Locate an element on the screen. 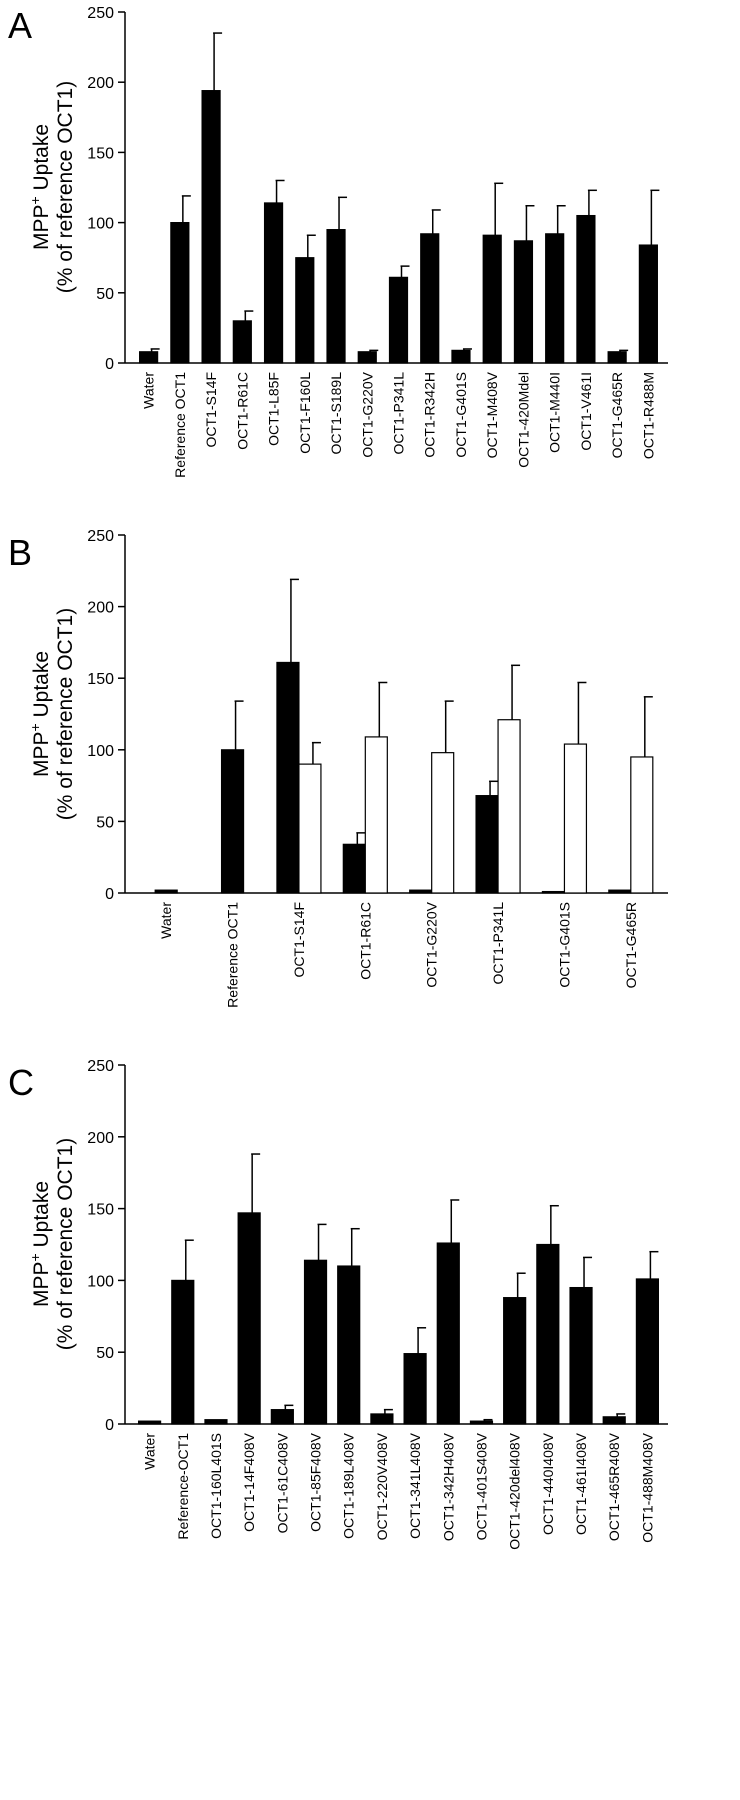 The image size is (740, 1800). x-tick-label: OCT1-M408V is located at coordinates (492, 414).